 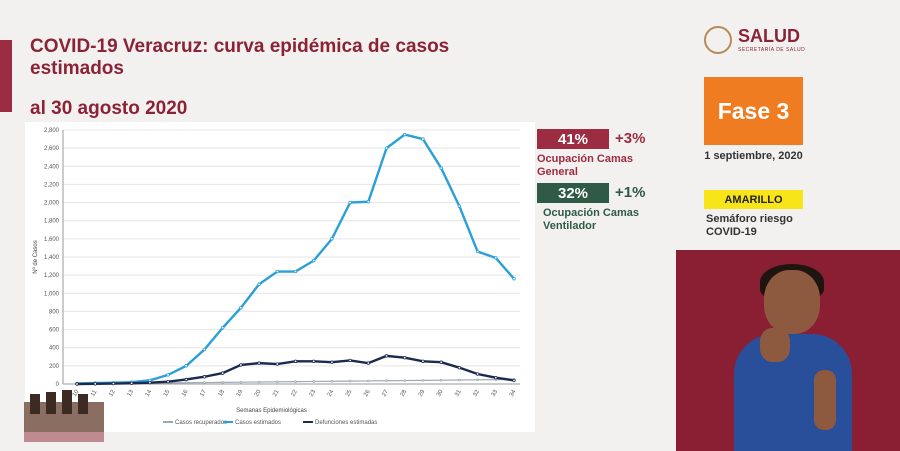 I want to click on x-tick-label: 13, so click(x=130, y=393).